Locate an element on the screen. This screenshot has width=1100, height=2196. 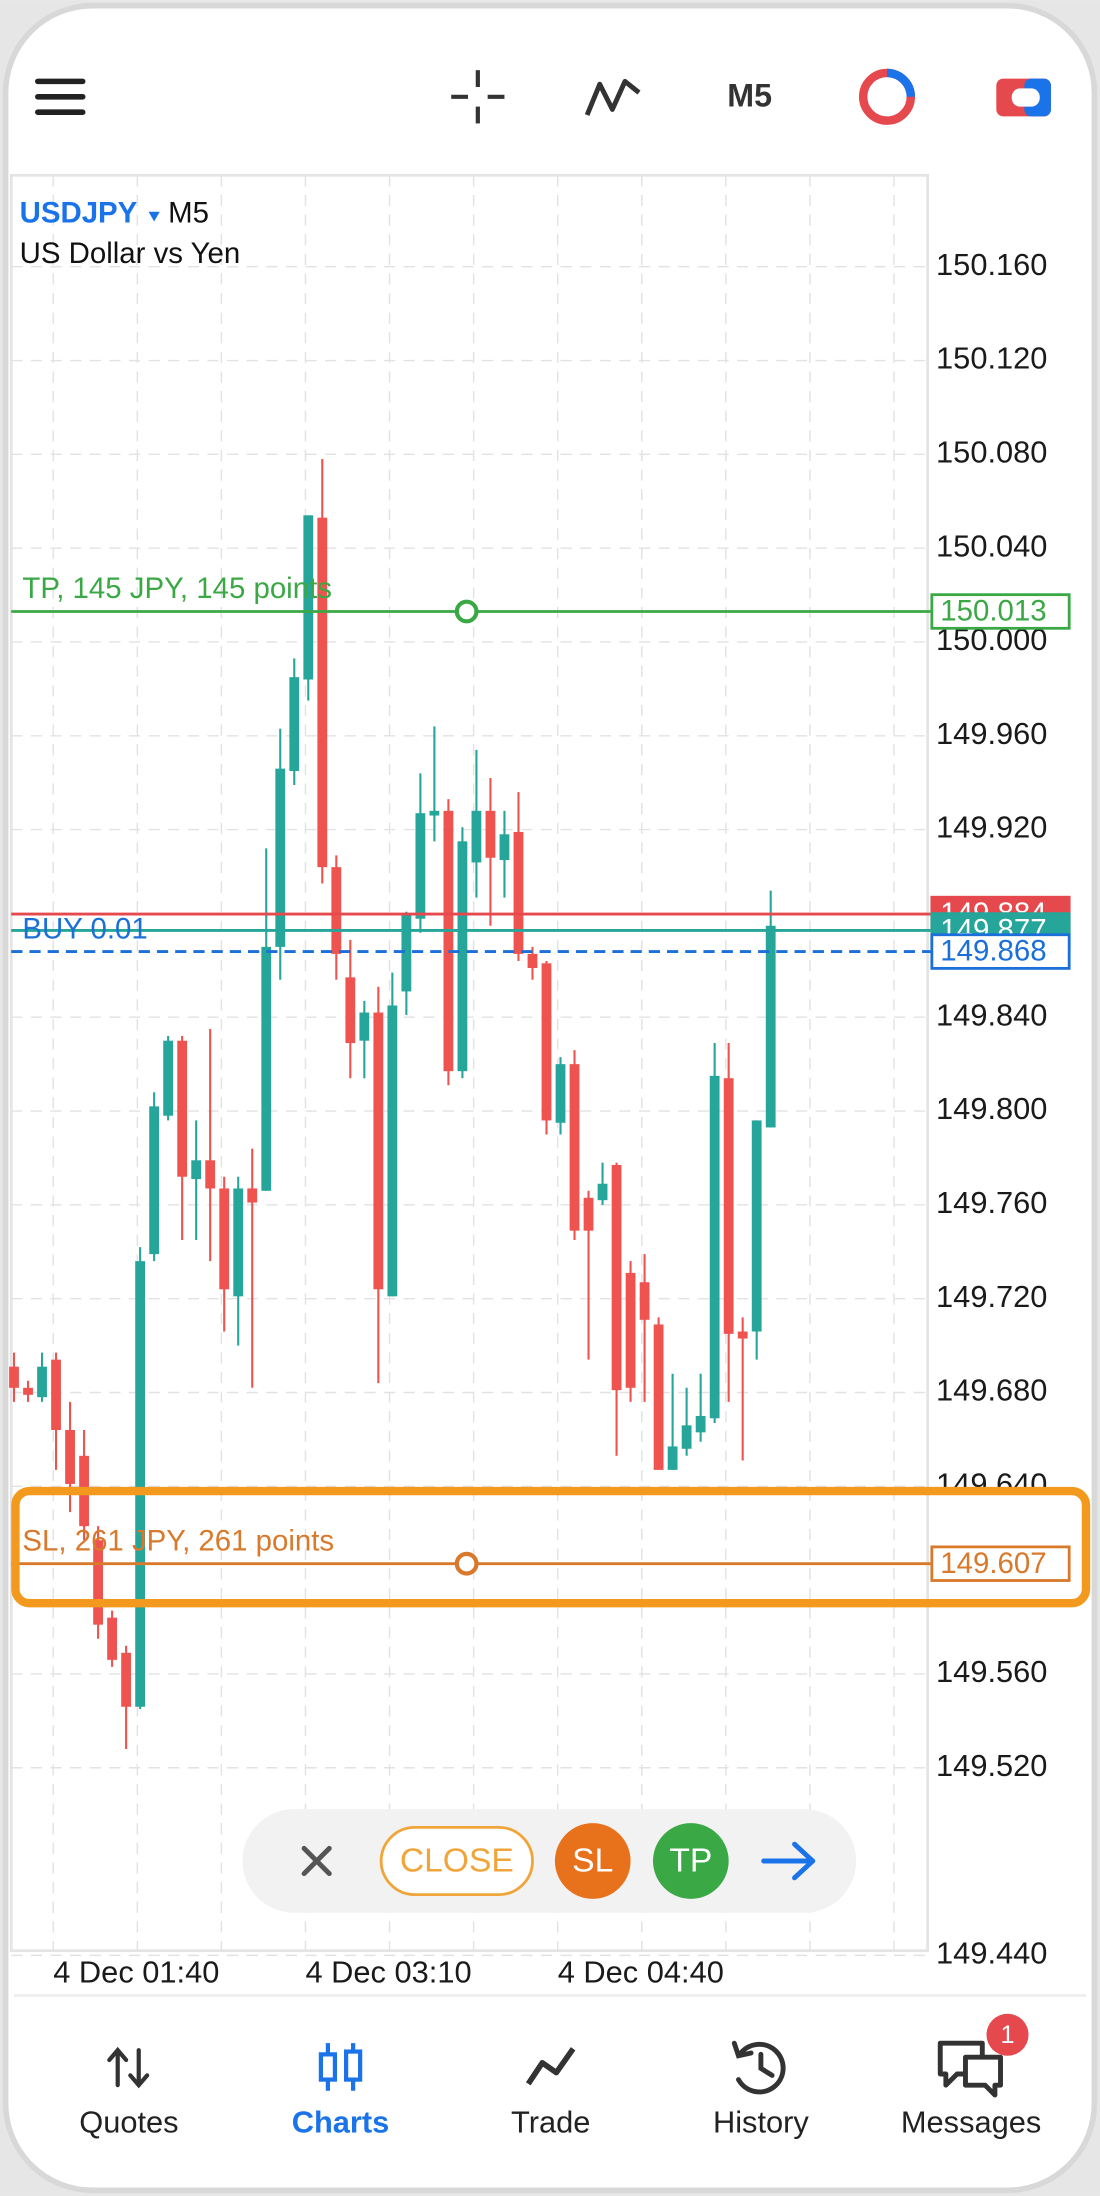
y-tick-label: 149.920 is located at coordinates (991, 827).